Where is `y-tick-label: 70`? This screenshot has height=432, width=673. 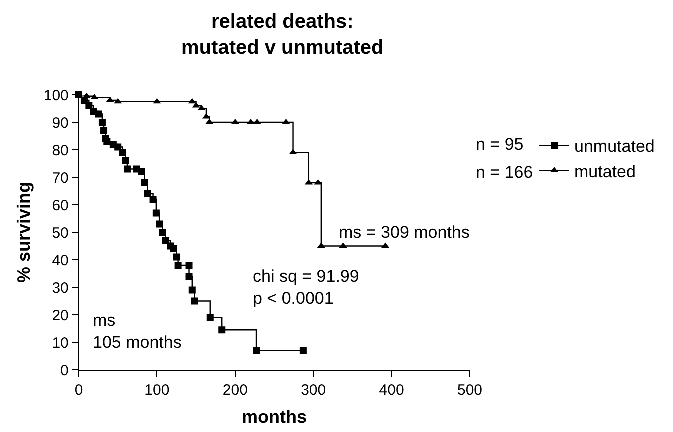 y-tick-label: 70 is located at coordinates (60, 178).